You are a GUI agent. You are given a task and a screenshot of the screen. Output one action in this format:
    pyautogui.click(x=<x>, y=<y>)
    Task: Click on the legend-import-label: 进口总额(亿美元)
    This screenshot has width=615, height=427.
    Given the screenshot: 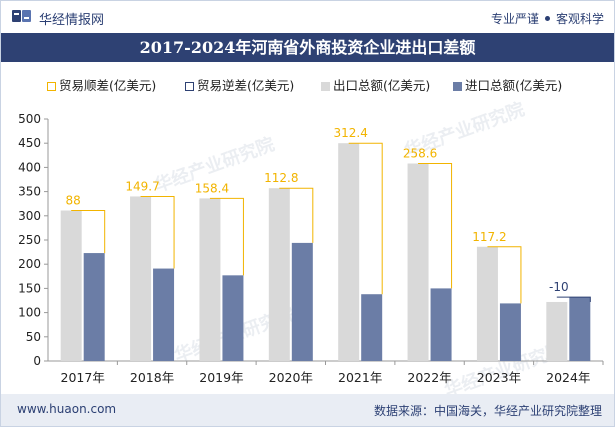 What is the action you would take?
    pyautogui.click(x=514, y=85)
    